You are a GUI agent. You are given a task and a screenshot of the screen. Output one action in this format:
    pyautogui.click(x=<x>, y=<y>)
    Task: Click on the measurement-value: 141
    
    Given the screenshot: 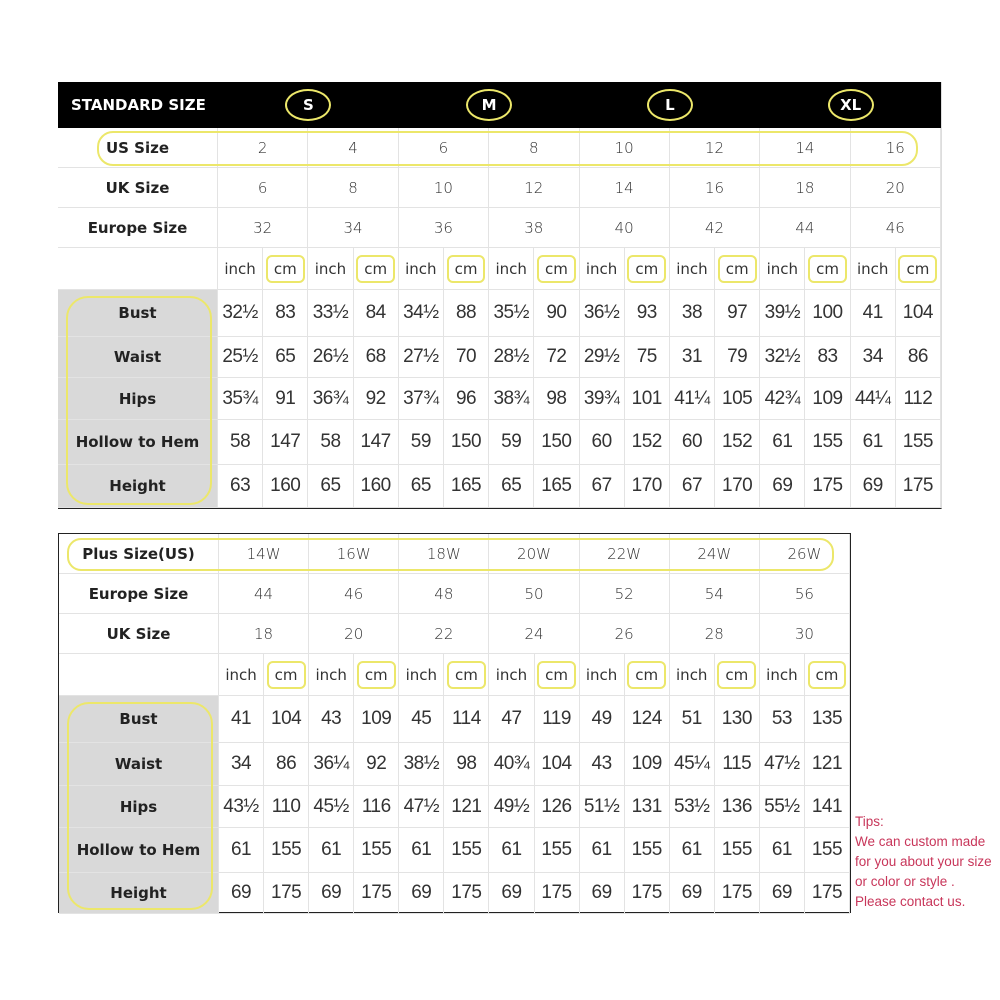 What is the action you would take?
    pyautogui.click(x=827, y=807)
    